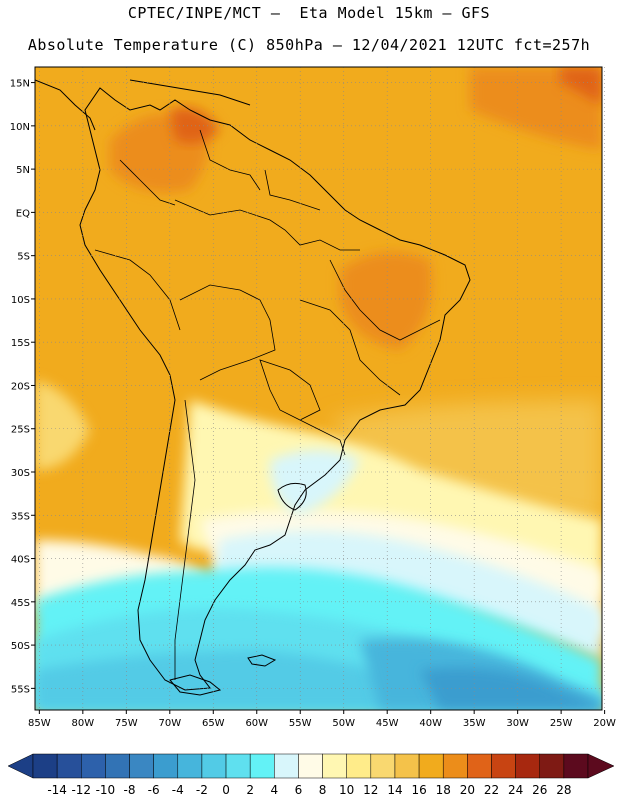 This screenshot has width=618, height=800. I want to click on lat-label: 20S, so click(20, 386).